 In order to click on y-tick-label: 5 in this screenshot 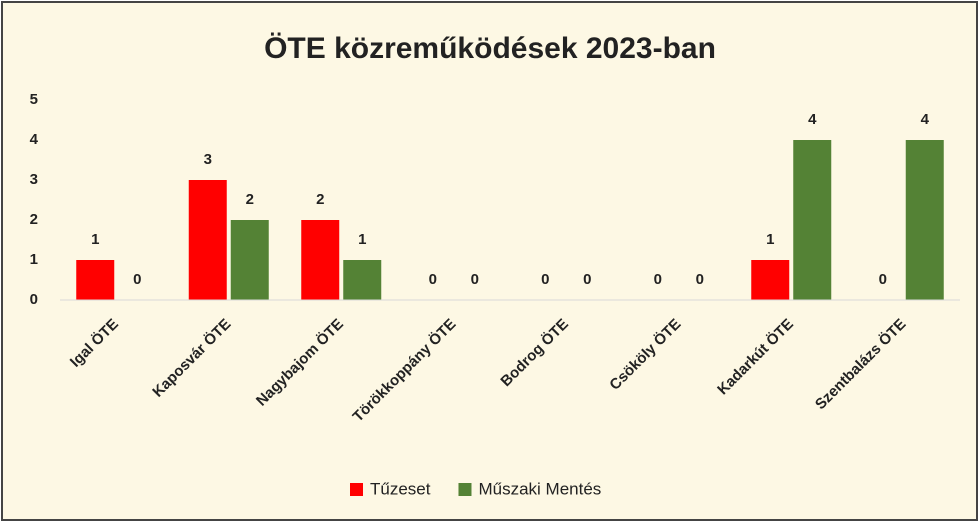, I will do `click(34, 99)`.